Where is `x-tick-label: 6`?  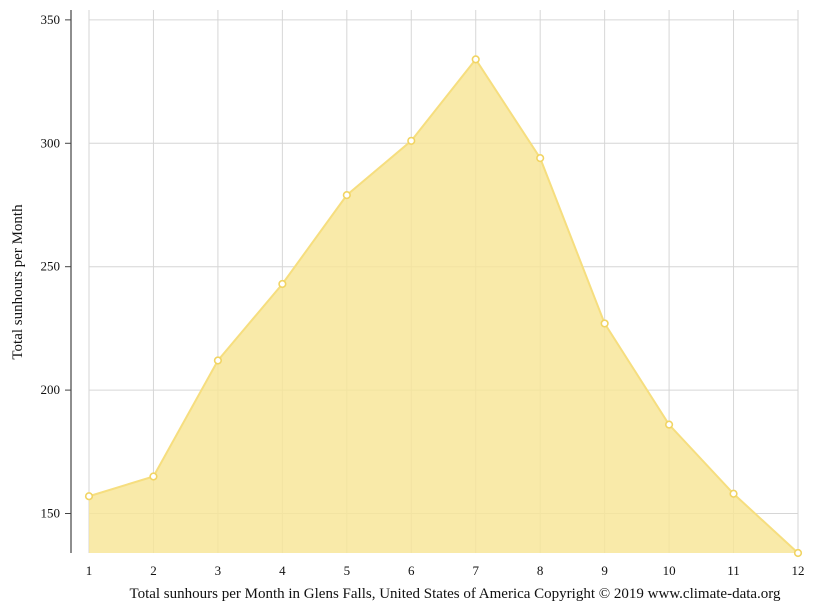 x-tick-label: 6 is located at coordinates (411, 570).